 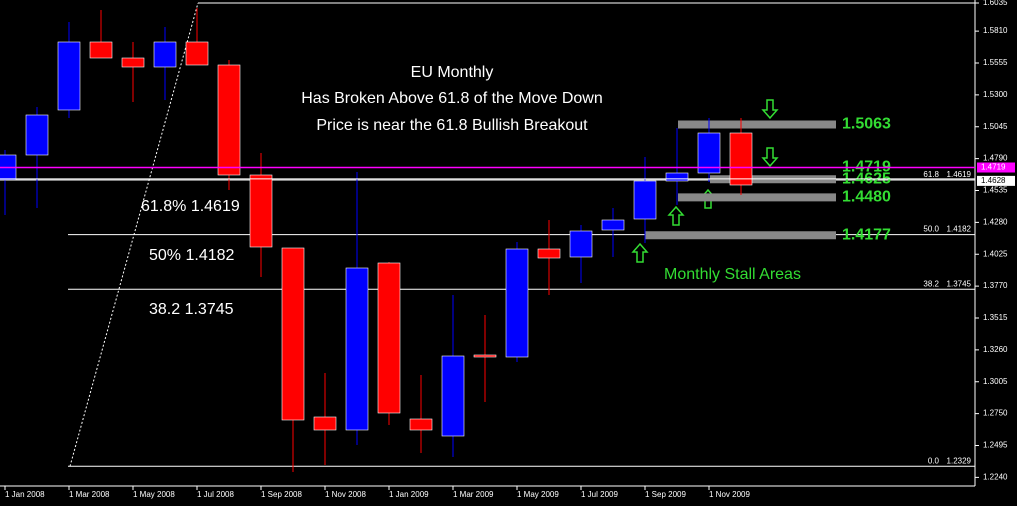 I want to click on x-tick-label: 1 Mar 2008, so click(x=89, y=494).